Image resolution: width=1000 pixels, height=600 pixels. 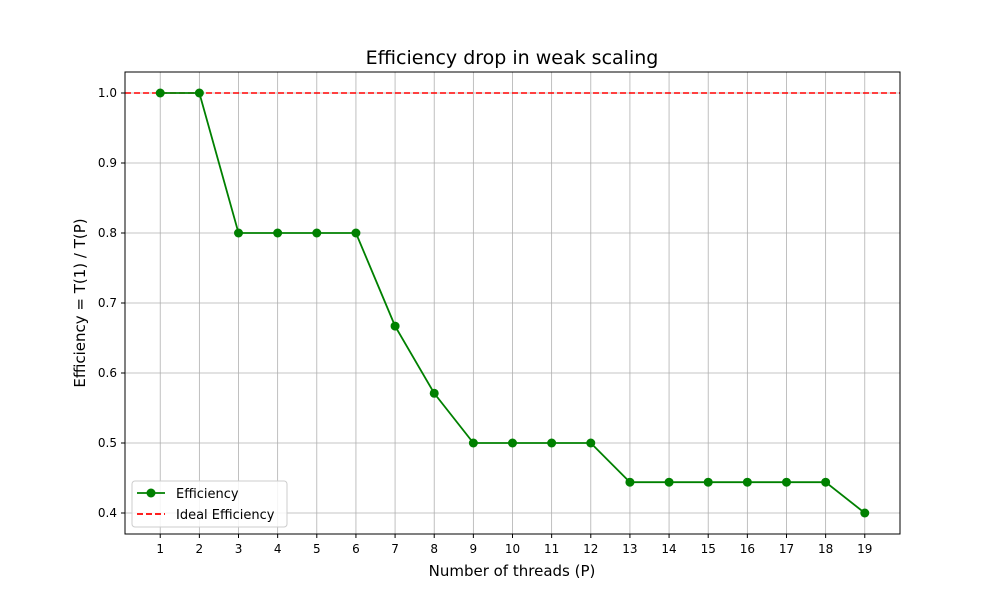 I want to click on y-axis-label: Efficiency = T(1) / T(P), so click(x=80, y=302).